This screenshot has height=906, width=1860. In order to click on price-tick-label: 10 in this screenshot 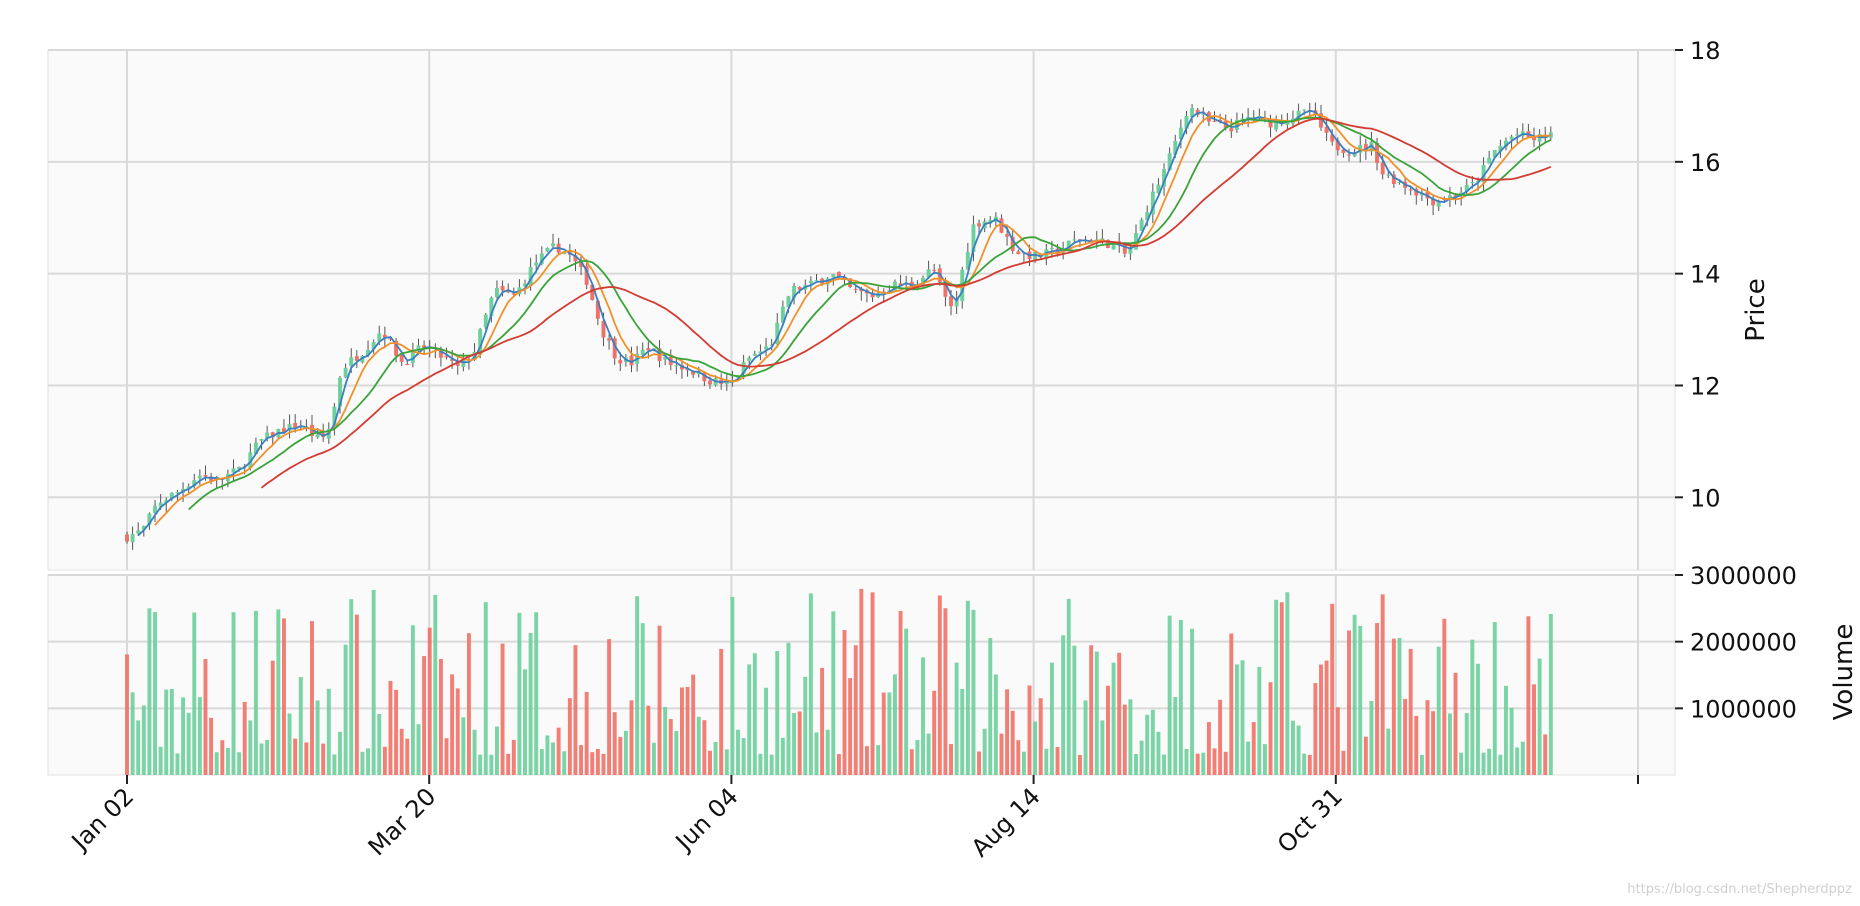, I will do `click(1705, 498)`.